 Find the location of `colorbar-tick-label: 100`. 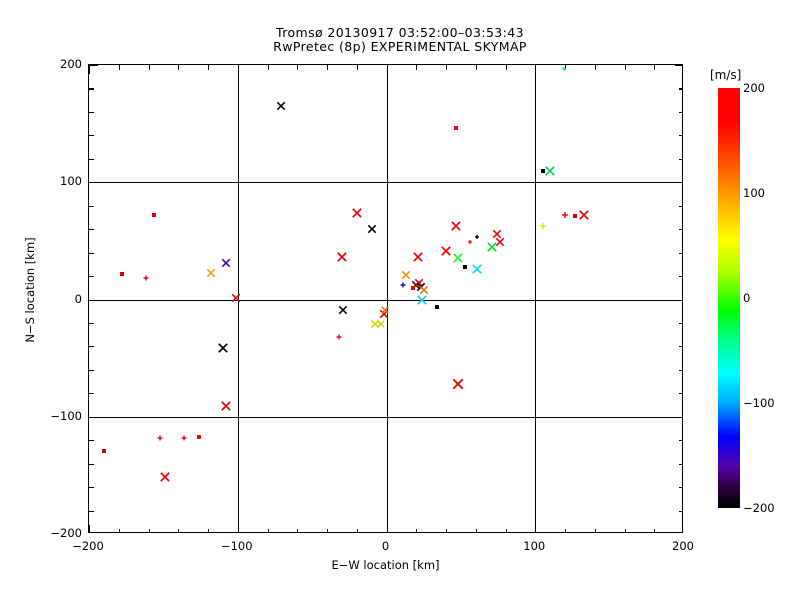

colorbar-tick-label: 100 is located at coordinates (754, 193).